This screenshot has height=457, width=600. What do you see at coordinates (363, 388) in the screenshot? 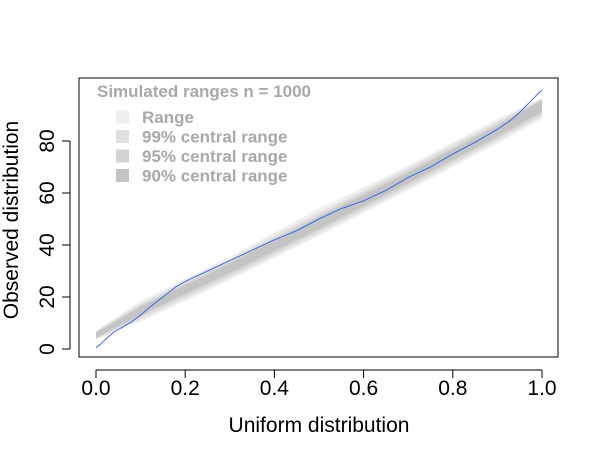
I see `x-tick-label: 0.6` at bounding box center [363, 388].